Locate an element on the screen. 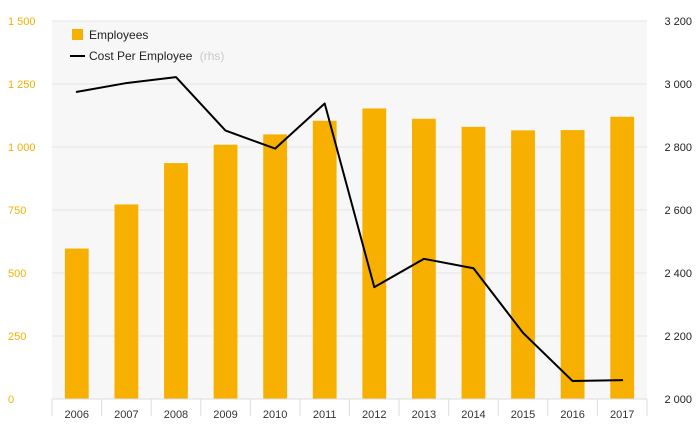 The image size is (700, 433). x-axis-tick-label: 2017 is located at coordinates (622, 415).